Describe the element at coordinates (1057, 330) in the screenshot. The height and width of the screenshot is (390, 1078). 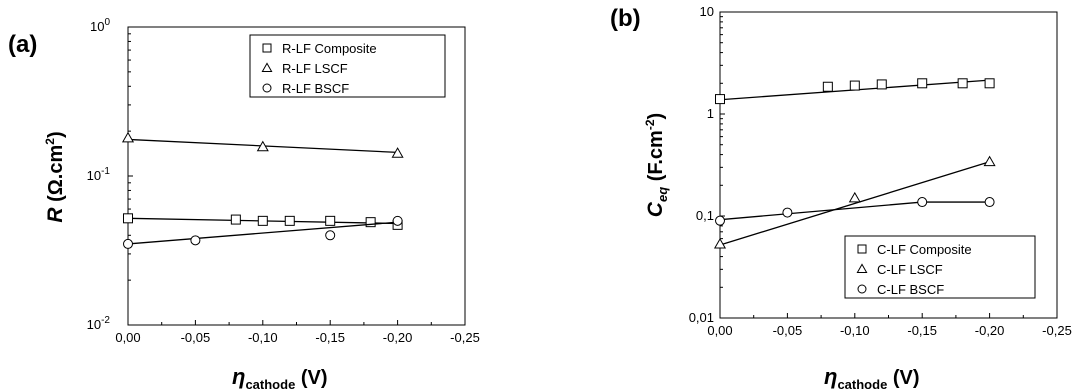
I see `chart-b-x-tick-label: -0,25` at that location.